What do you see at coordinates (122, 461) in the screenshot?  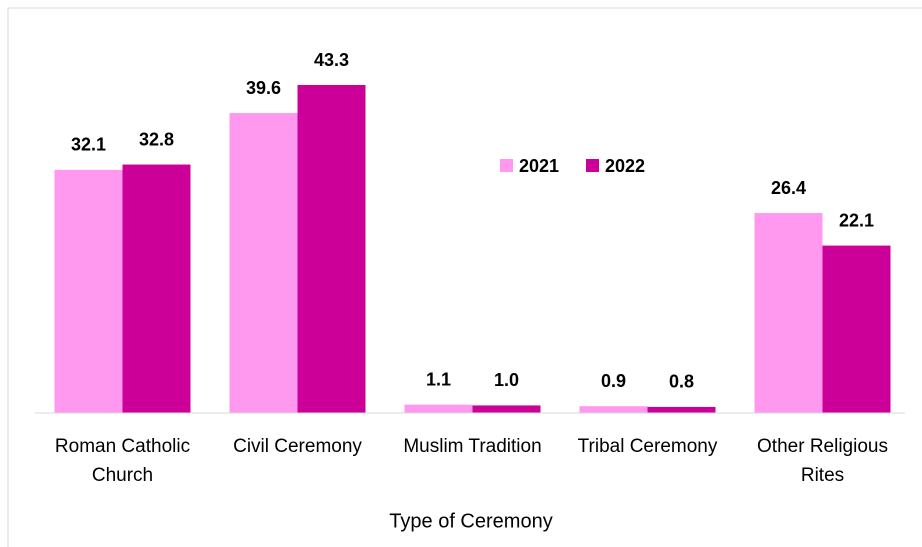 I see `x-tick-label: Roman Catholic Church` at bounding box center [122, 461].